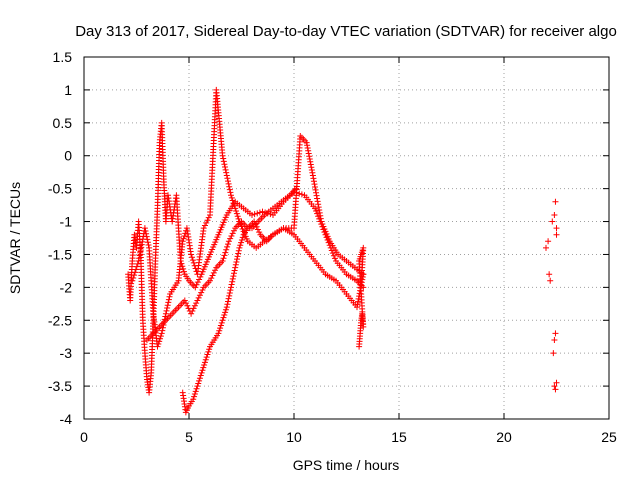  Describe the element at coordinates (66, 222) in the screenshot. I see `y-tick-label: -1` at that location.